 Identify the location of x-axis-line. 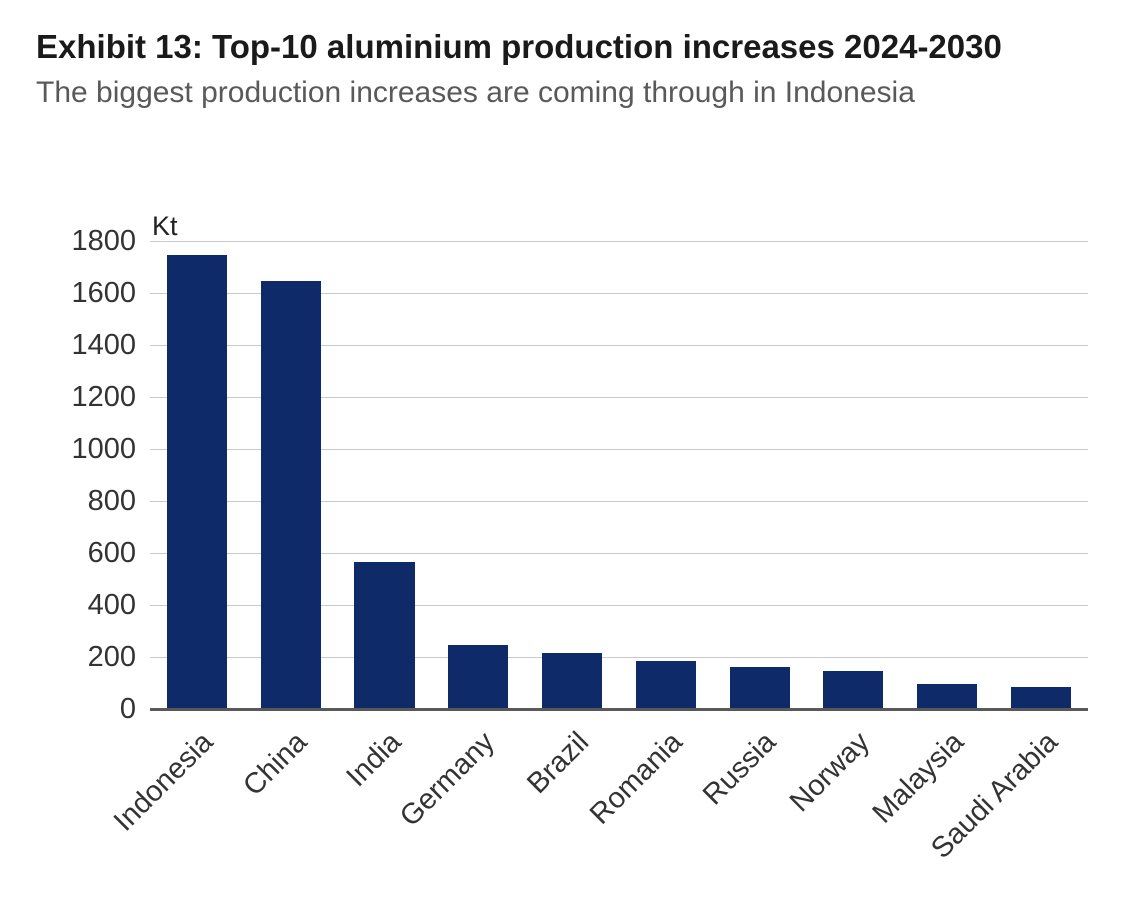
(619, 709).